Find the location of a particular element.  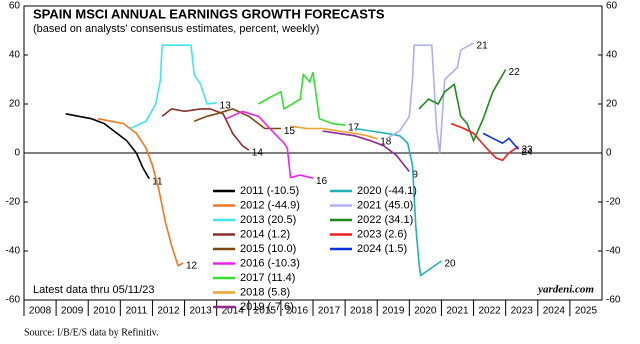

legend-label: 2012 (-44.9) is located at coordinates (270, 205).